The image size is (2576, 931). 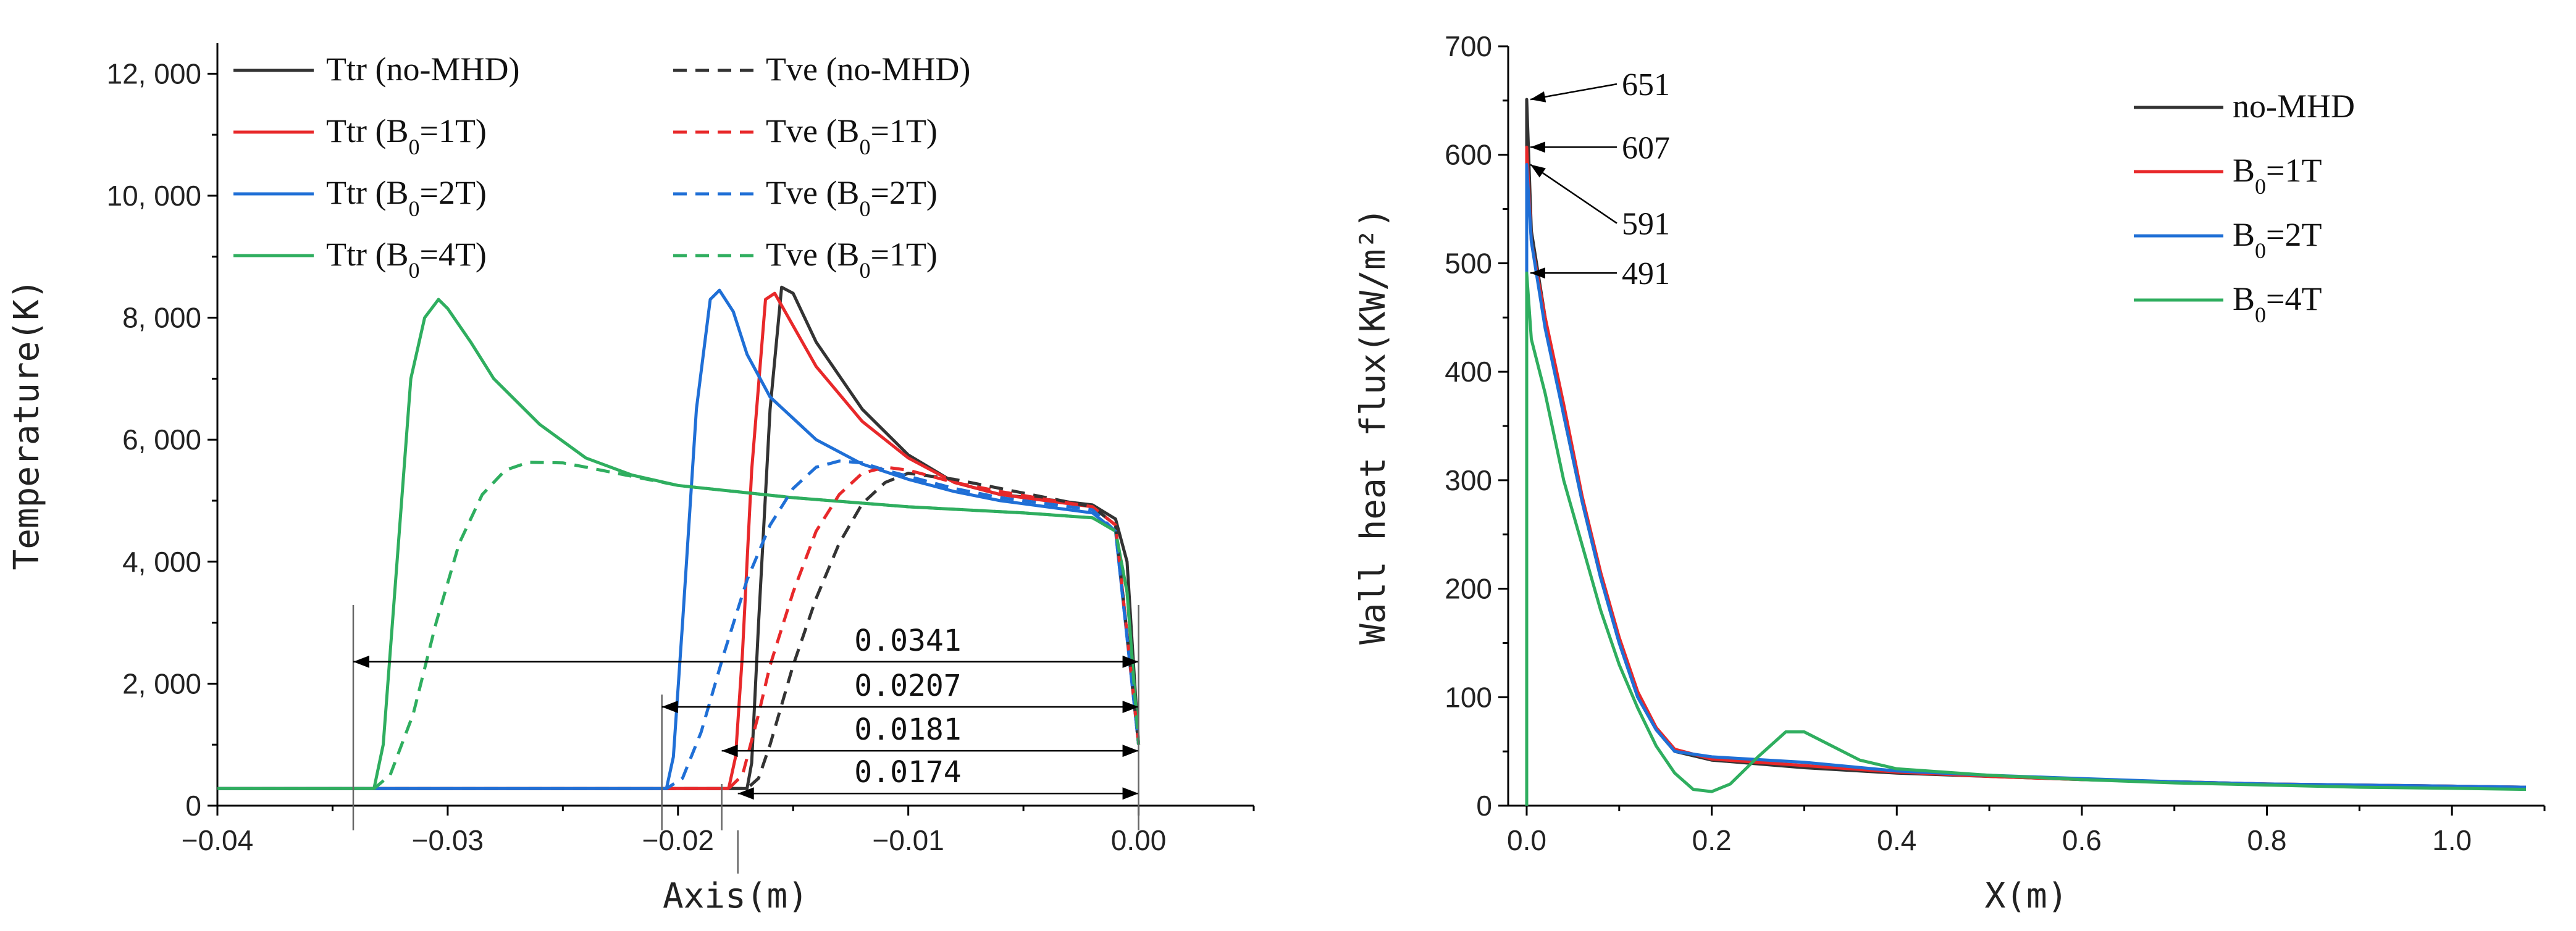 I want to click on peak-label: 491, so click(x=1646, y=274).